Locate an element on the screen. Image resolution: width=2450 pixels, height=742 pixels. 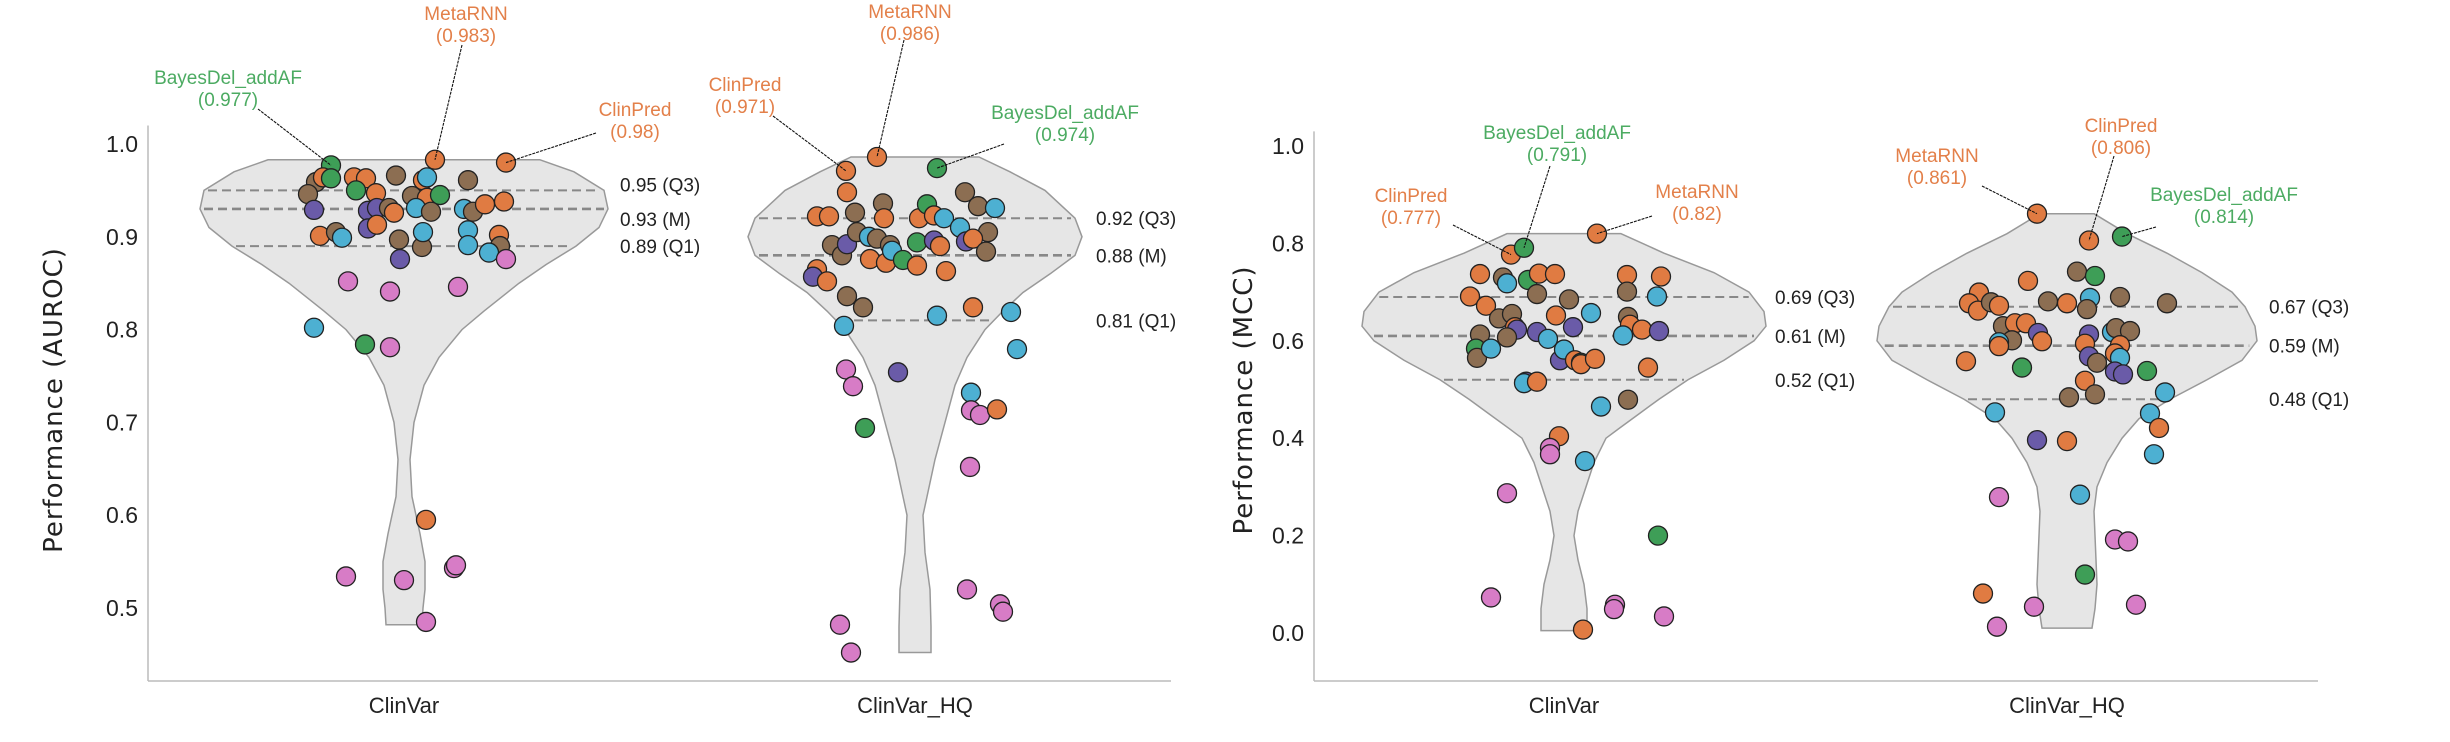
y-tick-label: 0.2 is located at coordinates (1288, 536).